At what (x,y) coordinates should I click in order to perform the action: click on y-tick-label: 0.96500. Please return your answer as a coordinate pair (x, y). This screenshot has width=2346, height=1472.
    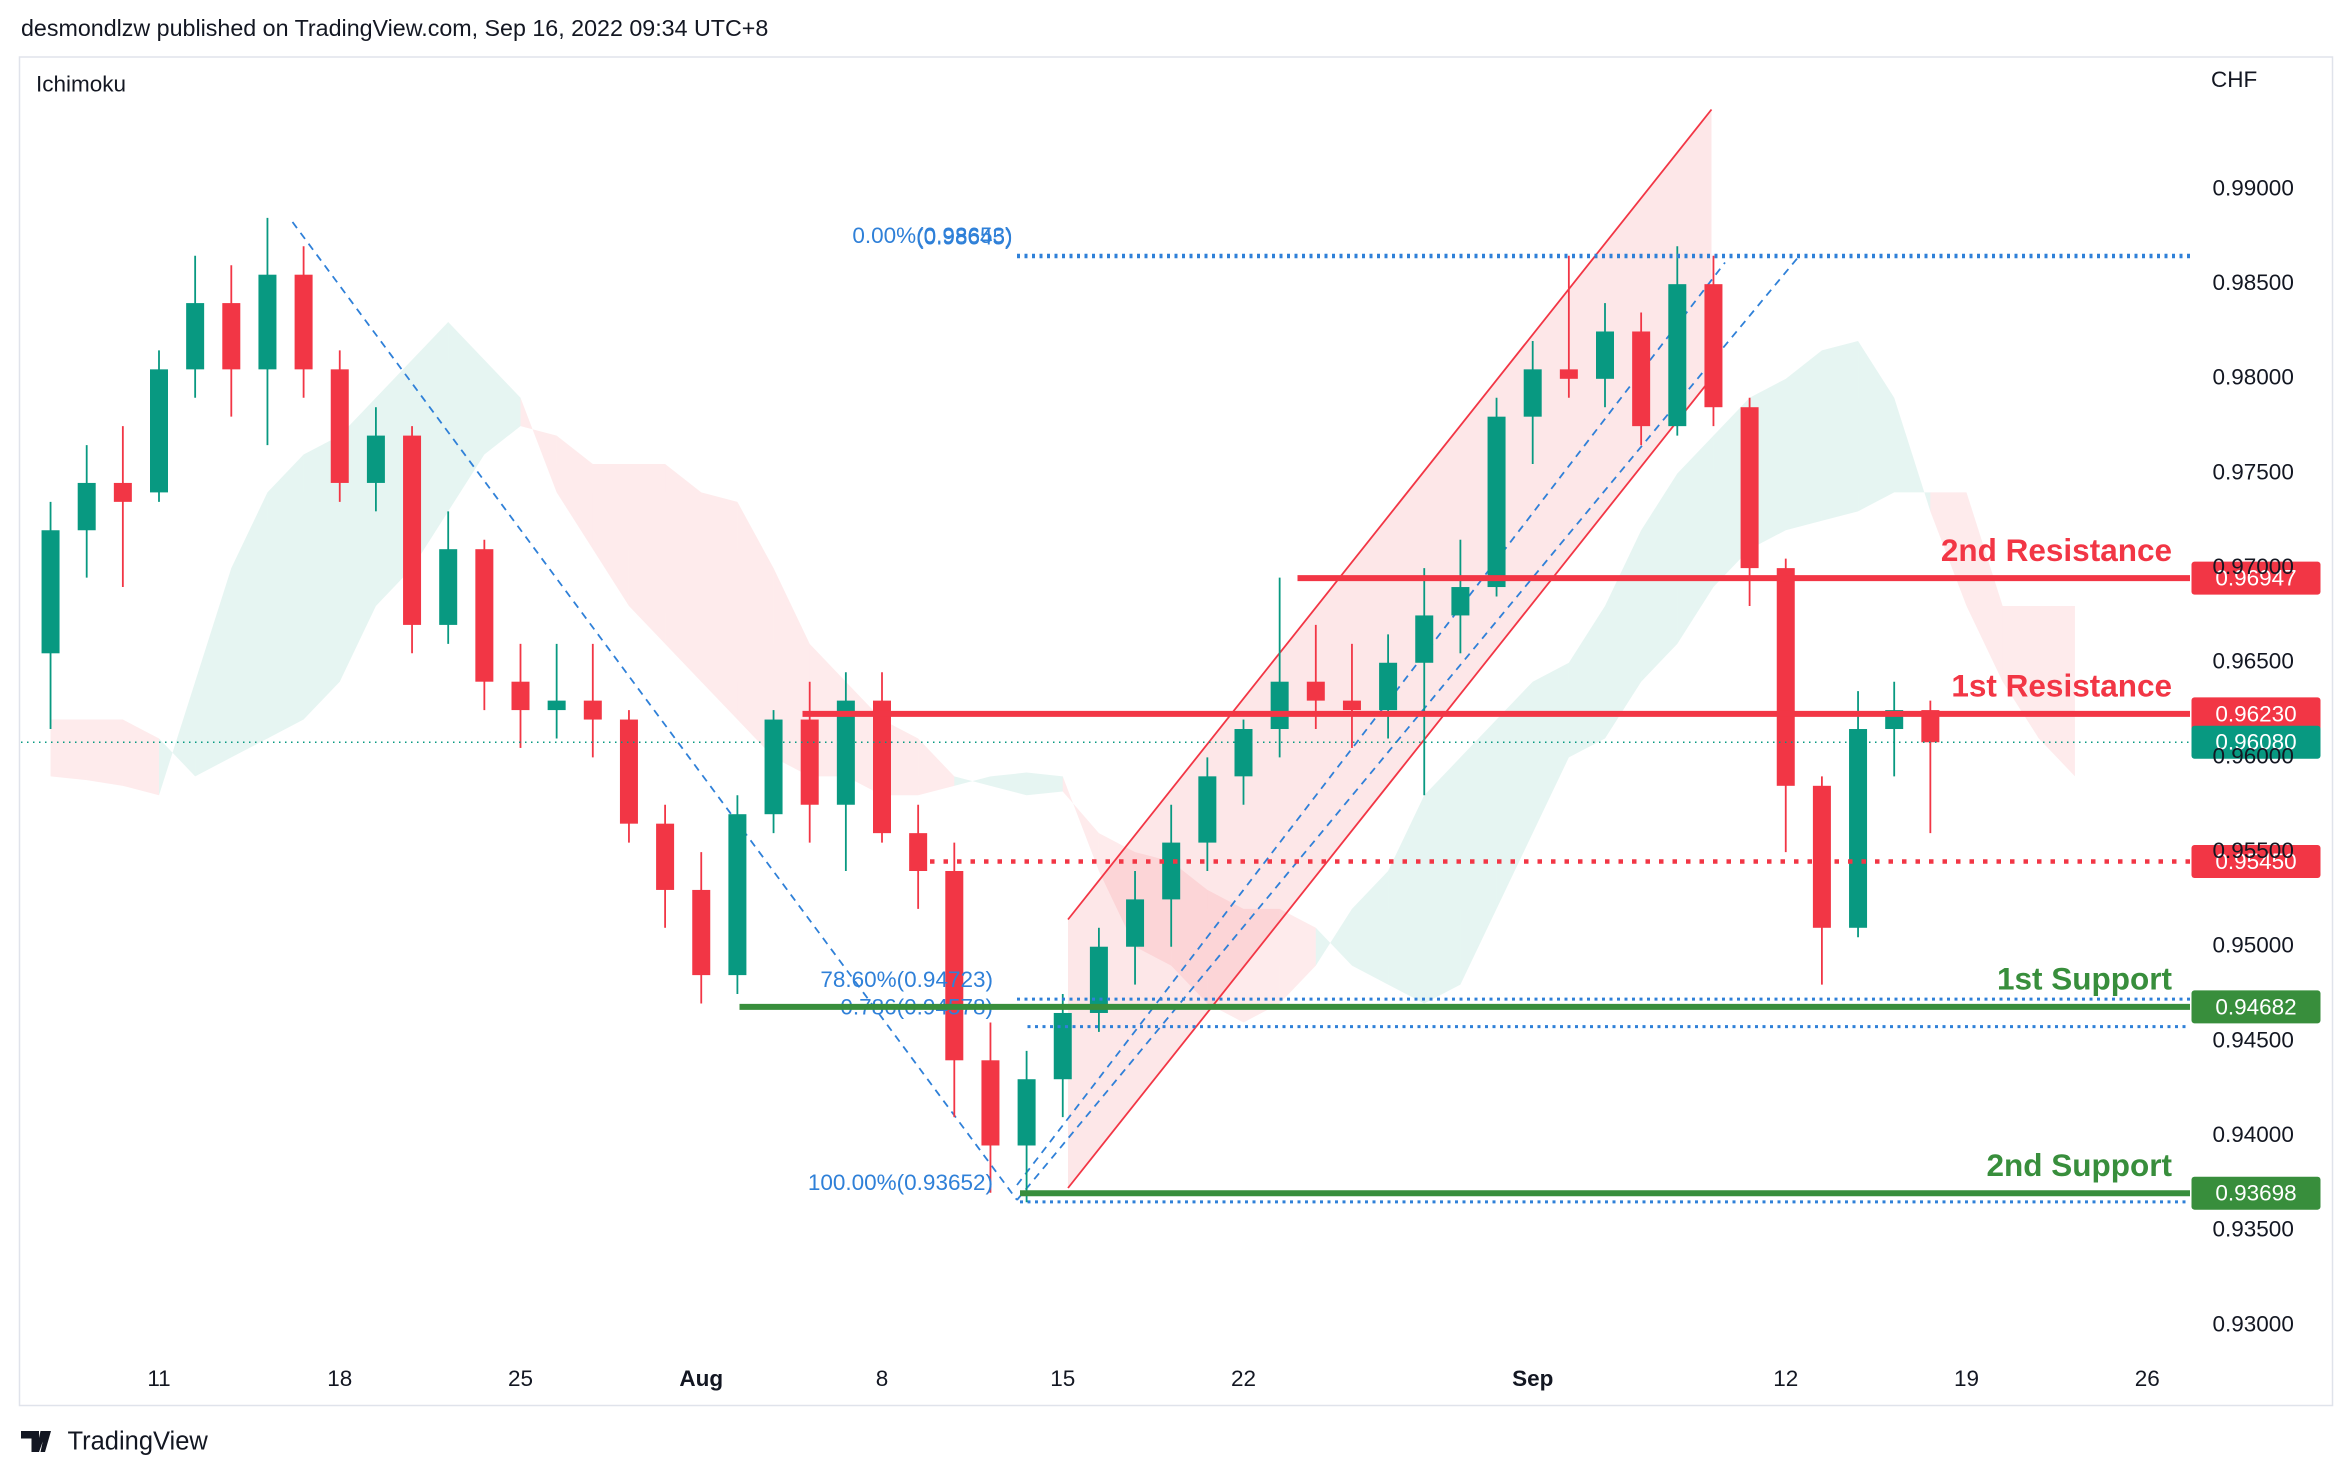
    Looking at the image, I should click on (2253, 661).